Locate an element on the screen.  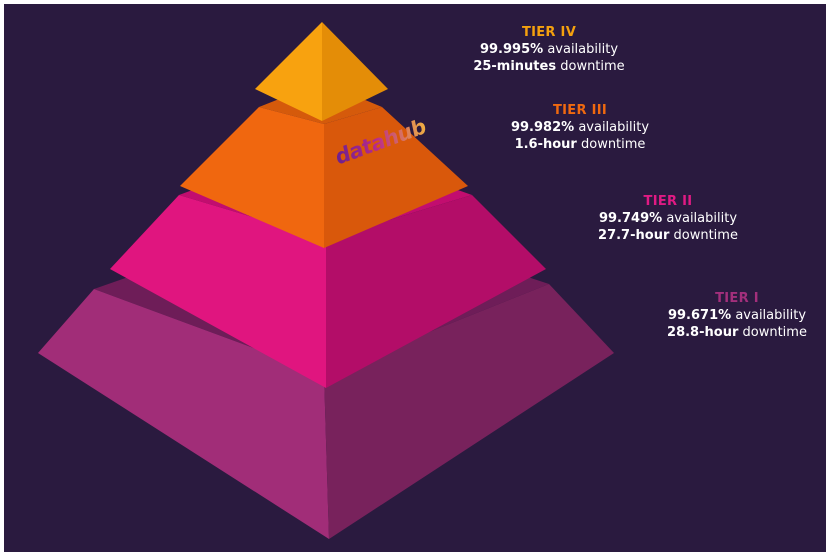
tier-3-downtime: 1.6-hour downtime is located at coordinates (580, 144).